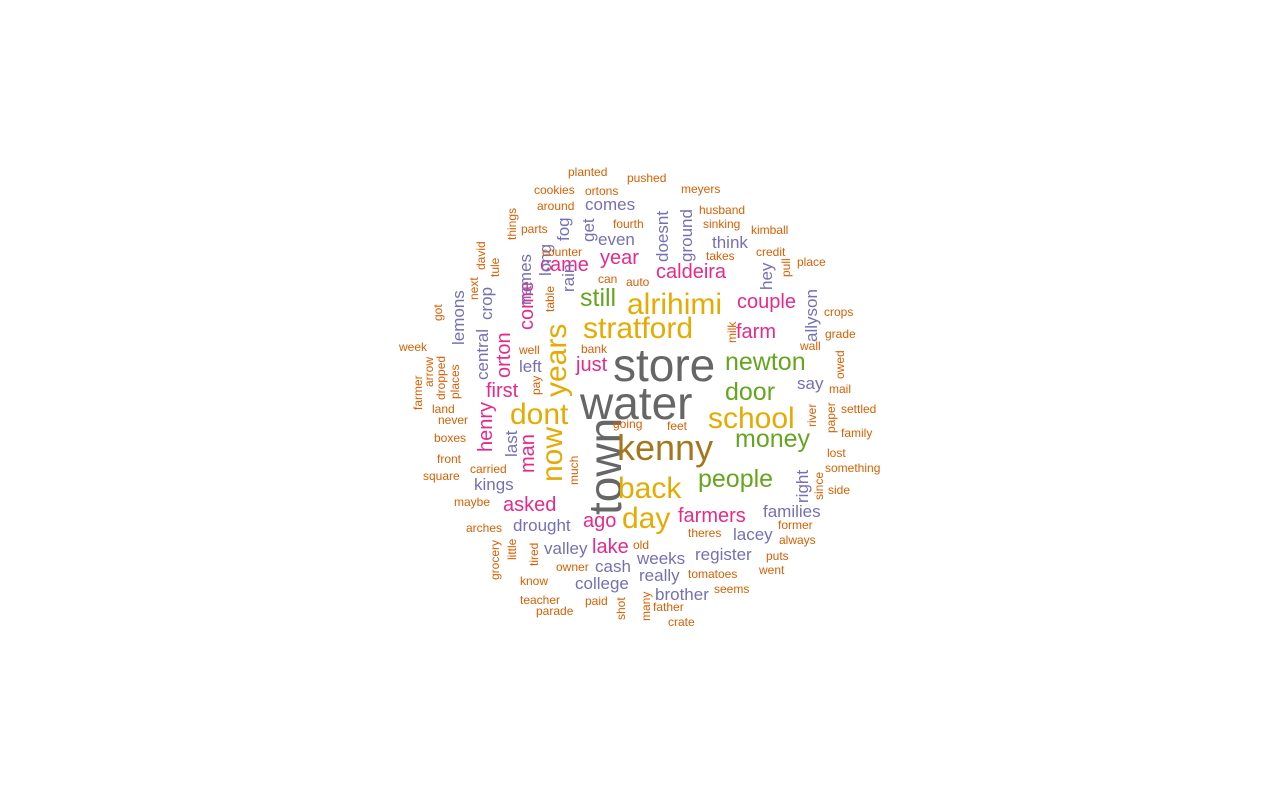 This screenshot has width=1280, height=800. I want to click on word-counter: counter, so click(562, 252).